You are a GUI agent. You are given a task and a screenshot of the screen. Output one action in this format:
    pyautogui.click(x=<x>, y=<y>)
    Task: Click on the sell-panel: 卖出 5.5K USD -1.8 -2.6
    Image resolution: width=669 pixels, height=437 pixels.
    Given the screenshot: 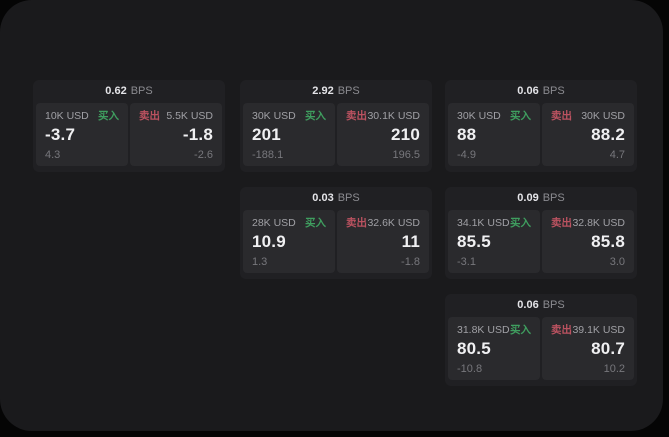 What is the action you would take?
    pyautogui.click(x=176, y=134)
    